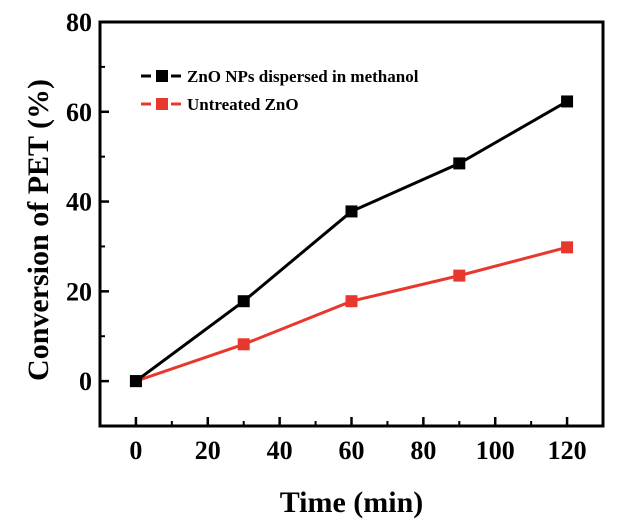 This screenshot has height=522, width=636. What do you see at coordinates (423, 450) in the screenshot?
I see `x-tick-label: 80` at bounding box center [423, 450].